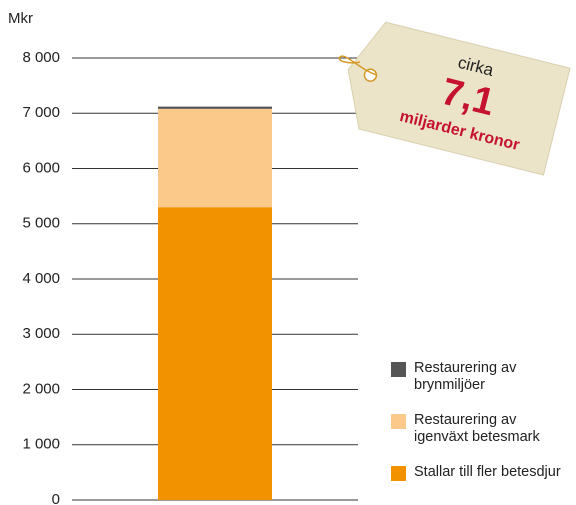  Describe the element at coordinates (487, 472) in the screenshot. I see `legend-label: Stallar till fler betesdjur` at that location.